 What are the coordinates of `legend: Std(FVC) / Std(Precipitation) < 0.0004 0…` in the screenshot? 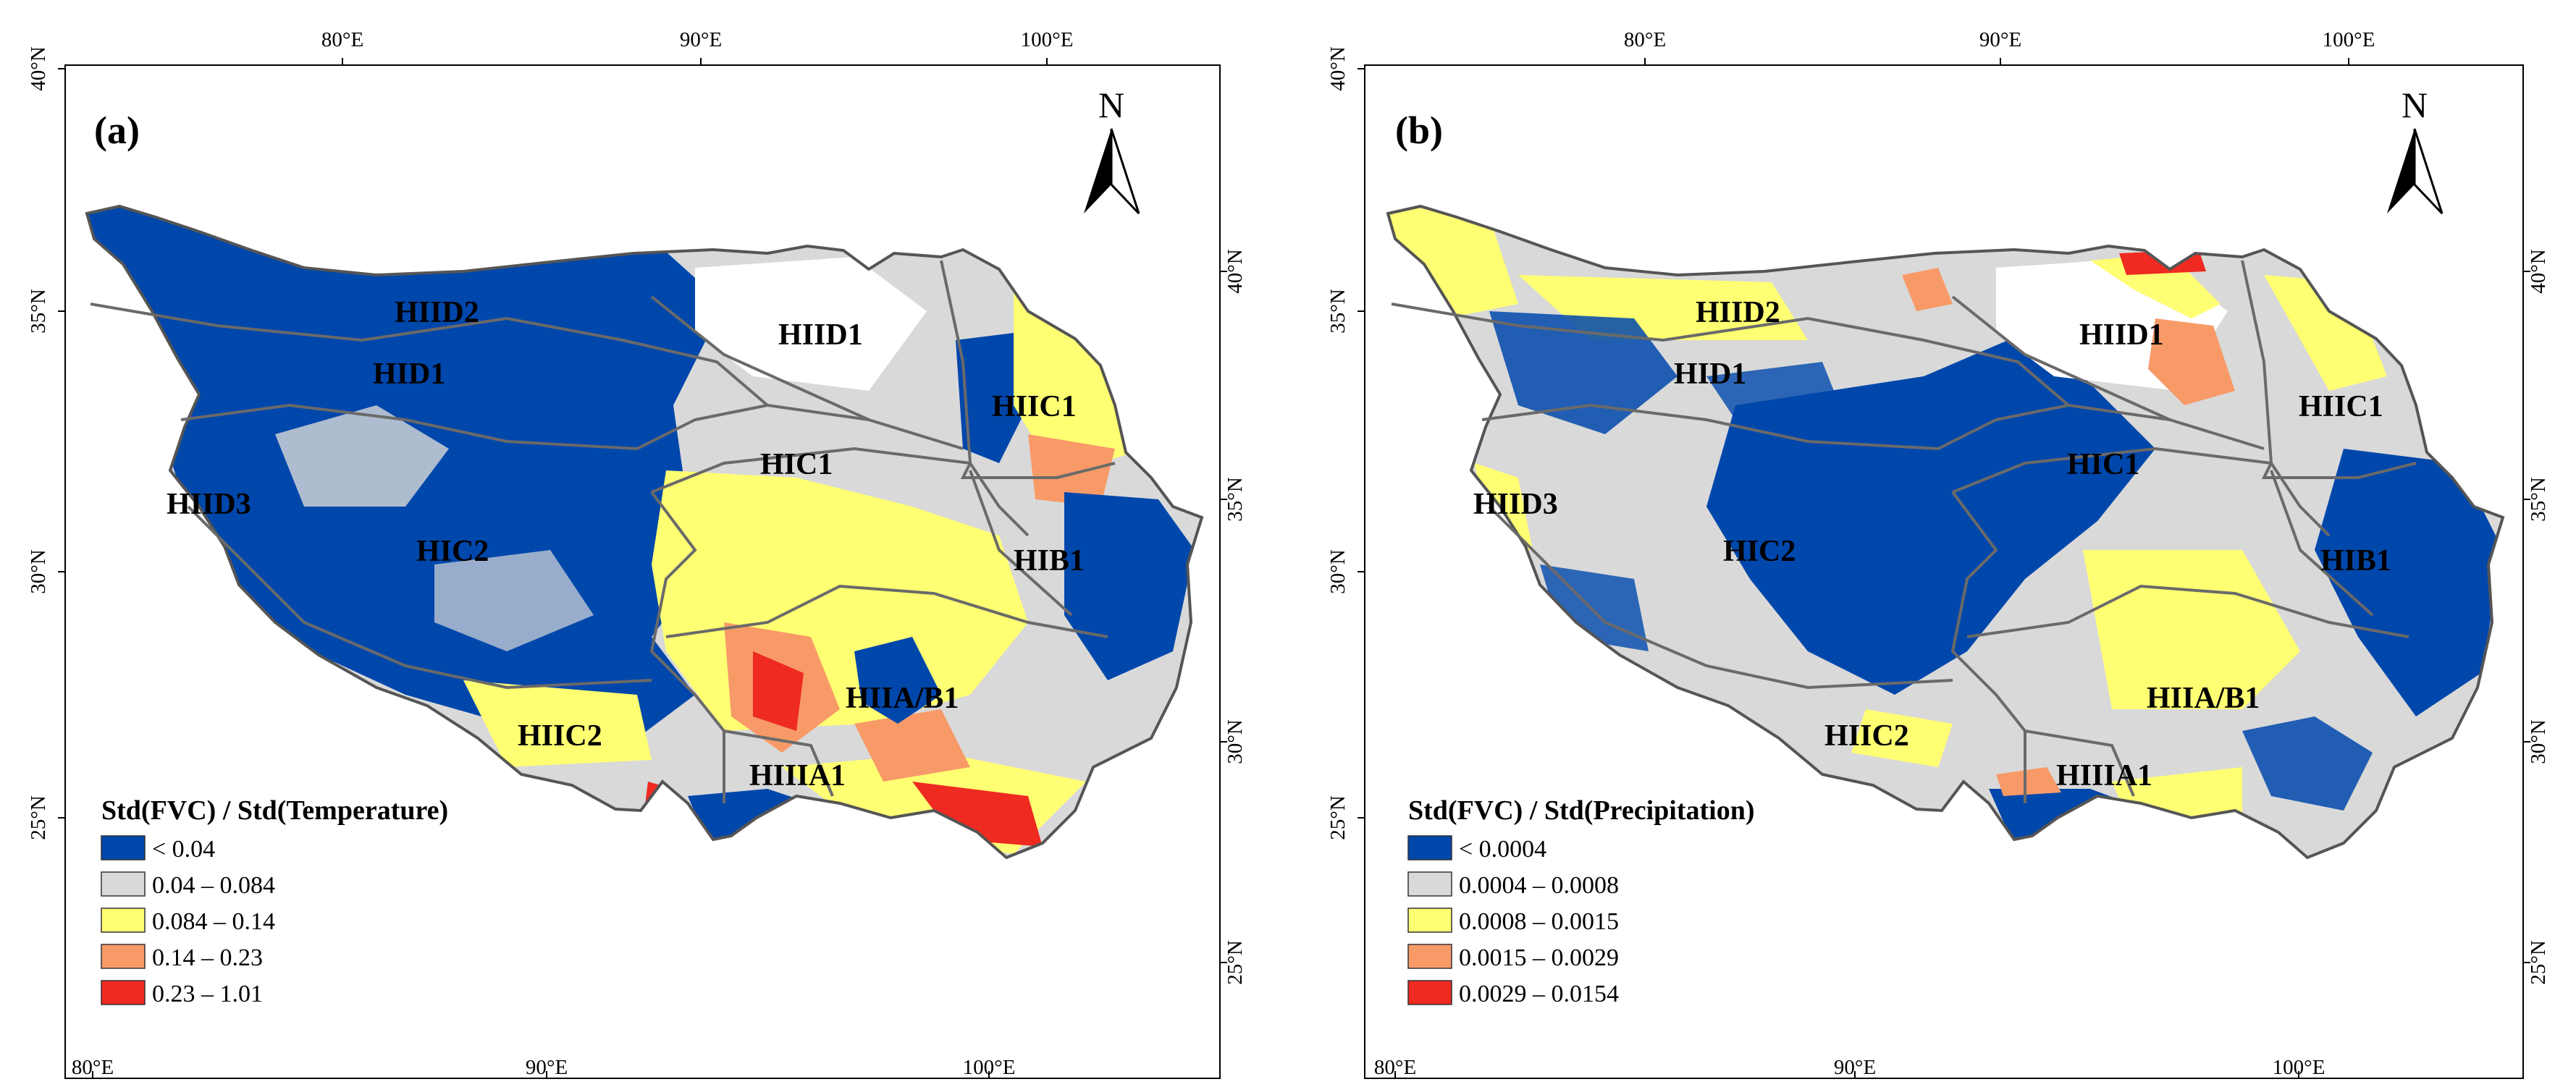 It's located at (1581, 901).